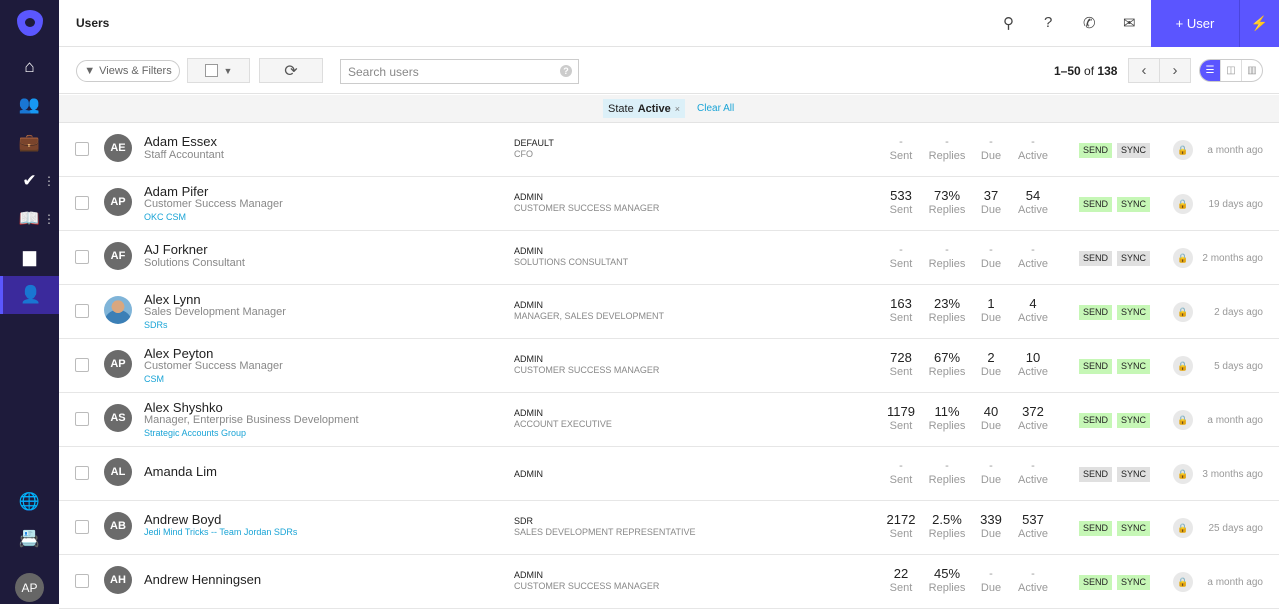 The height and width of the screenshot is (609, 1279). I want to click on clear-all-link: Clear All, so click(716, 108).